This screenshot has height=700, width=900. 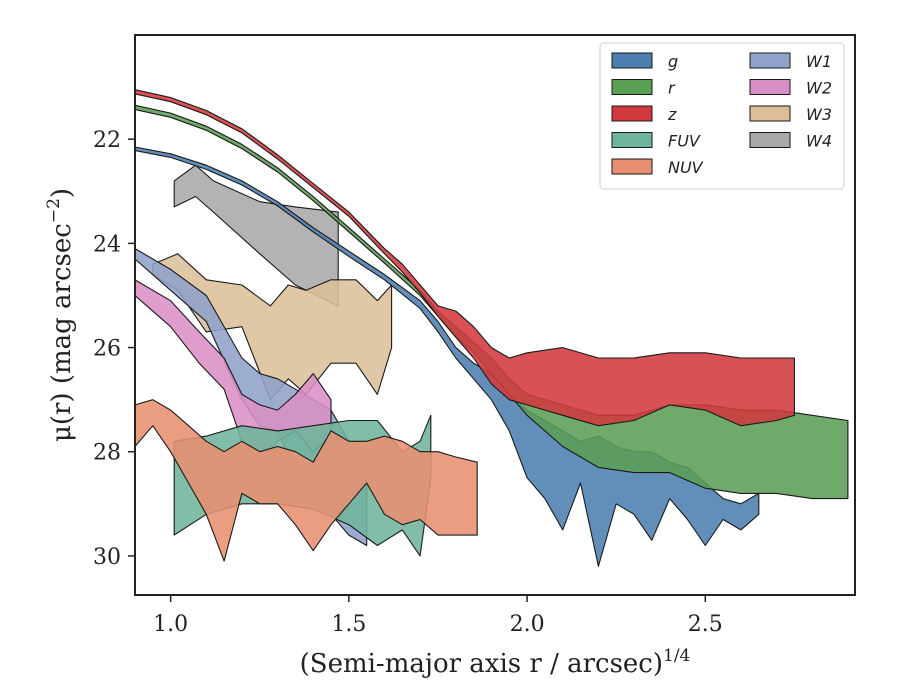 I want to click on x-tick-label: 2.0, so click(x=527, y=624).